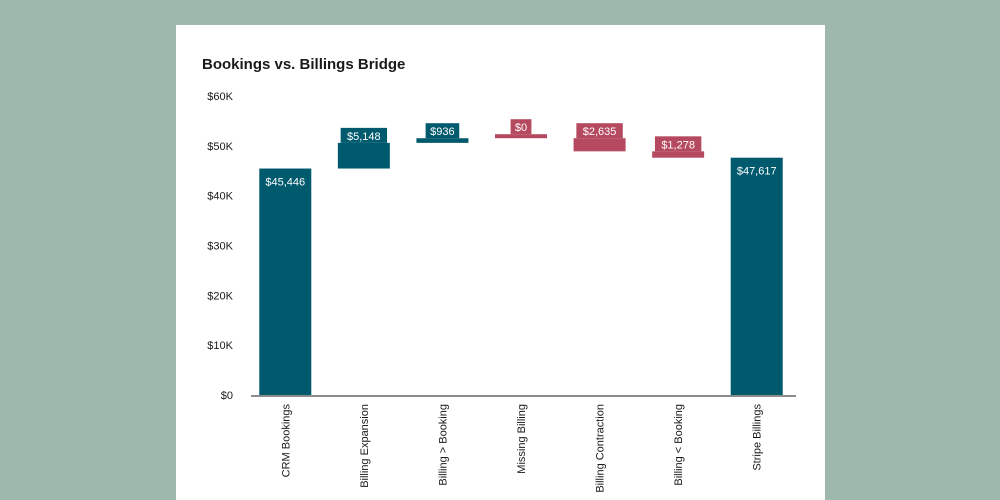 Image resolution: width=1000 pixels, height=500 pixels. I want to click on y-tick-label: $50K, so click(220, 147).